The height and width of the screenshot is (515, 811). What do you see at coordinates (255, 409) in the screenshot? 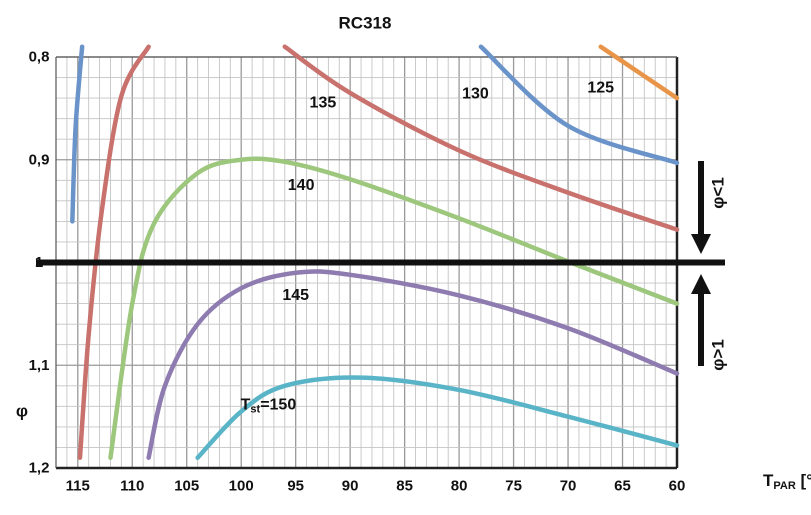
I see `series-label-subscript: st` at bounding box center [255, 409].